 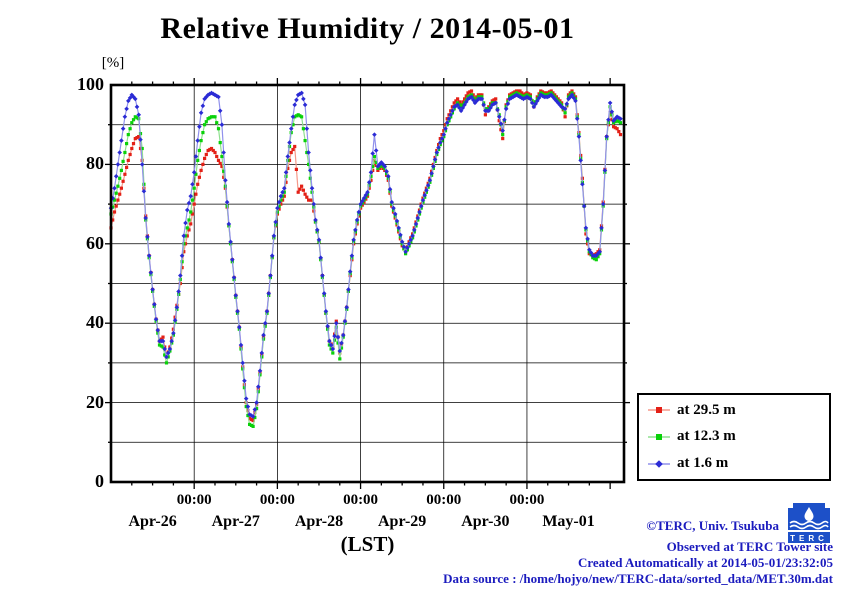 I want to click on terc-logo: TERC, so click(x=809, y=523).